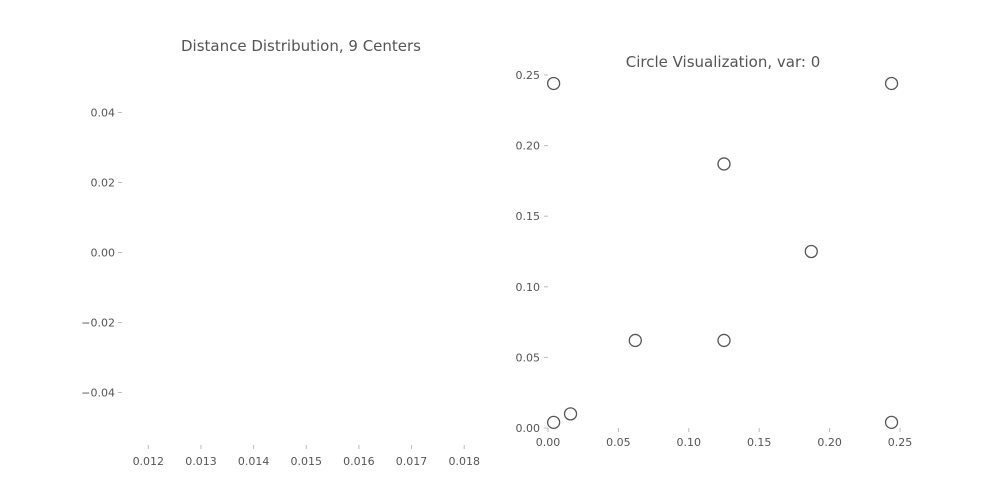 This screenshot has height=500, width=1000. I want to click on x-tick-label: 0.15, so click(759, 442).